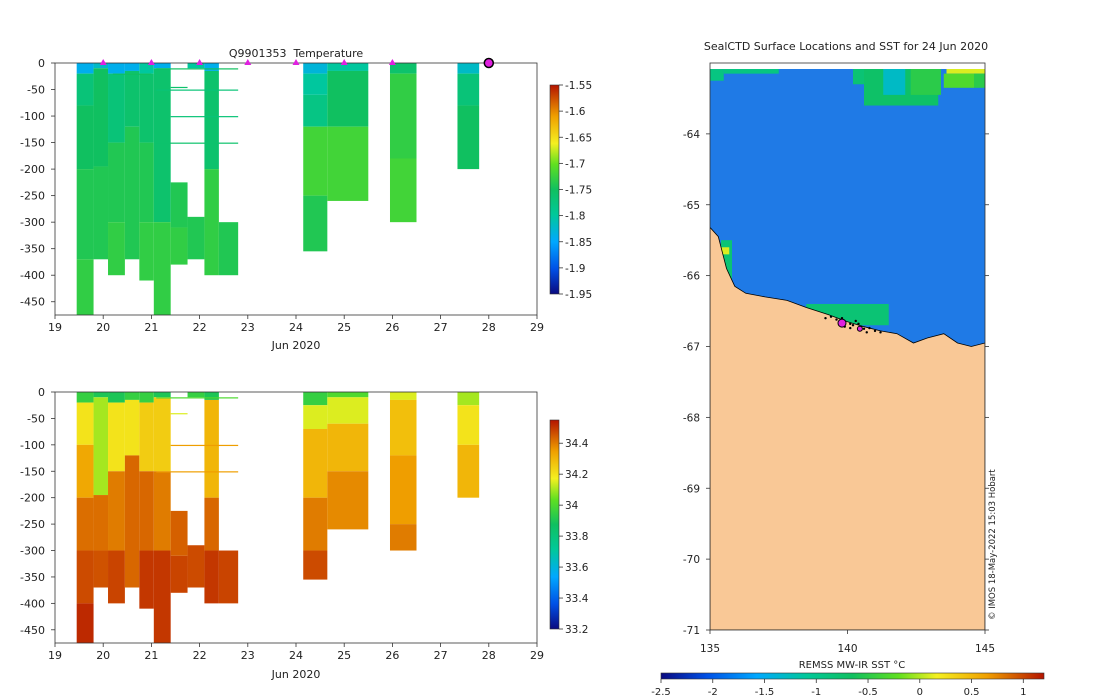 The image size is (1100, 700). I want to click on salinity-x-tick-label-4: 23, so click(248, 655).